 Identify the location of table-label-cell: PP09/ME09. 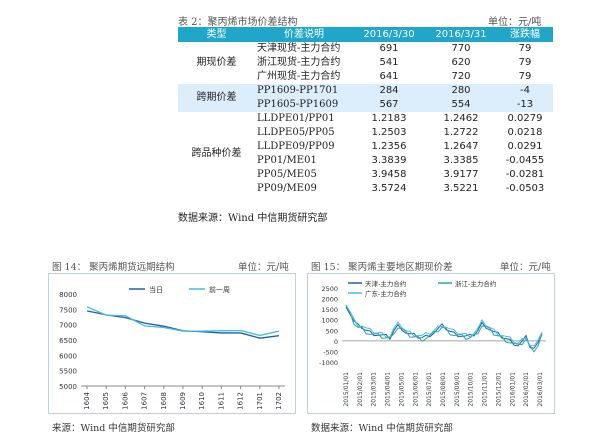
(287, 188).